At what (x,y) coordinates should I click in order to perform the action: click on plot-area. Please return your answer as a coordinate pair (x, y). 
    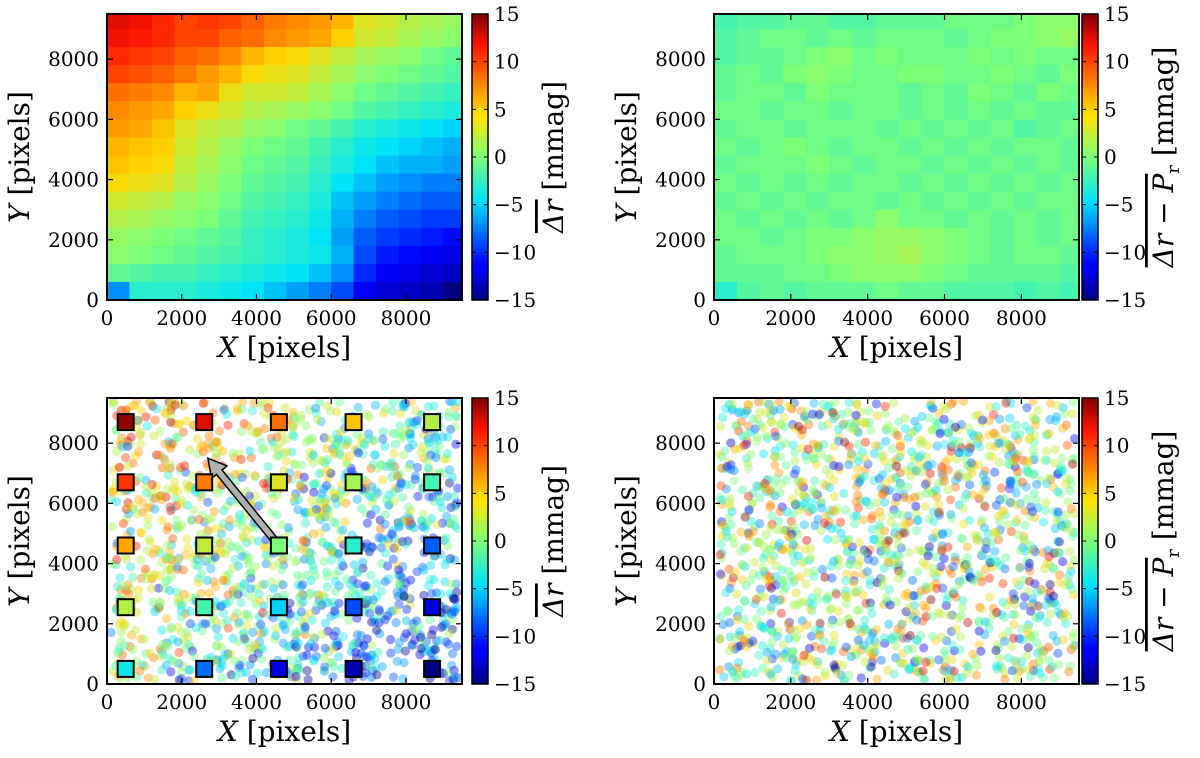
    Looking at the image, I should click on (284, 157).